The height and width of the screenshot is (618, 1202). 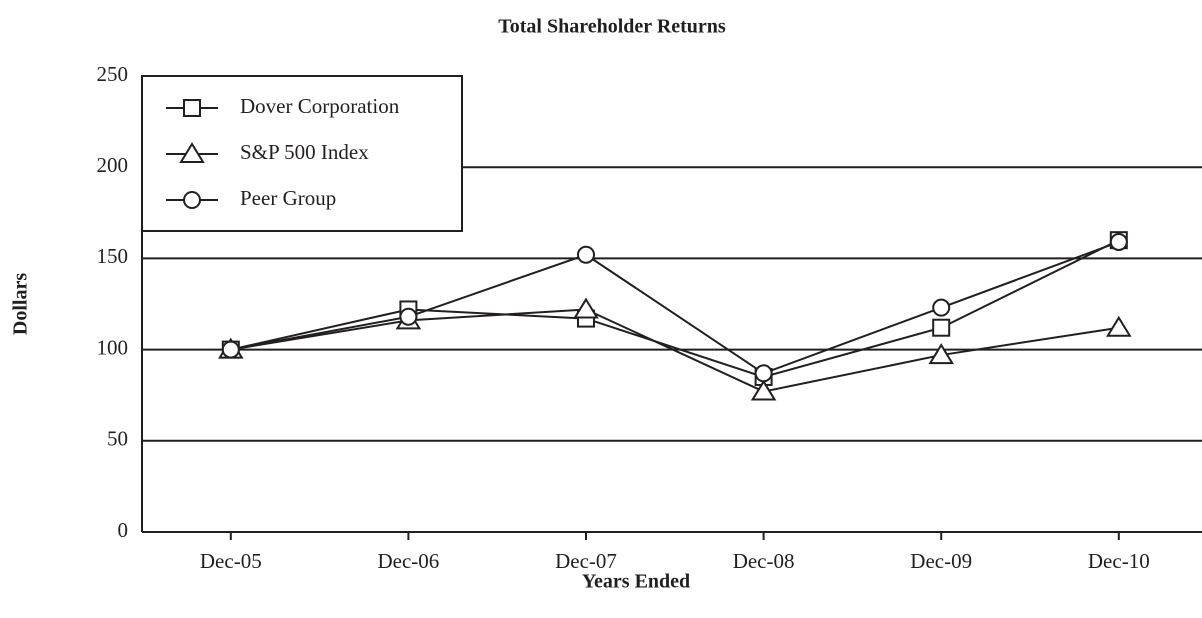 What do you see at coordinates (123, 530) in the screenshot?
I see `y-tick-label: 0` at bounding box center [123, 530].